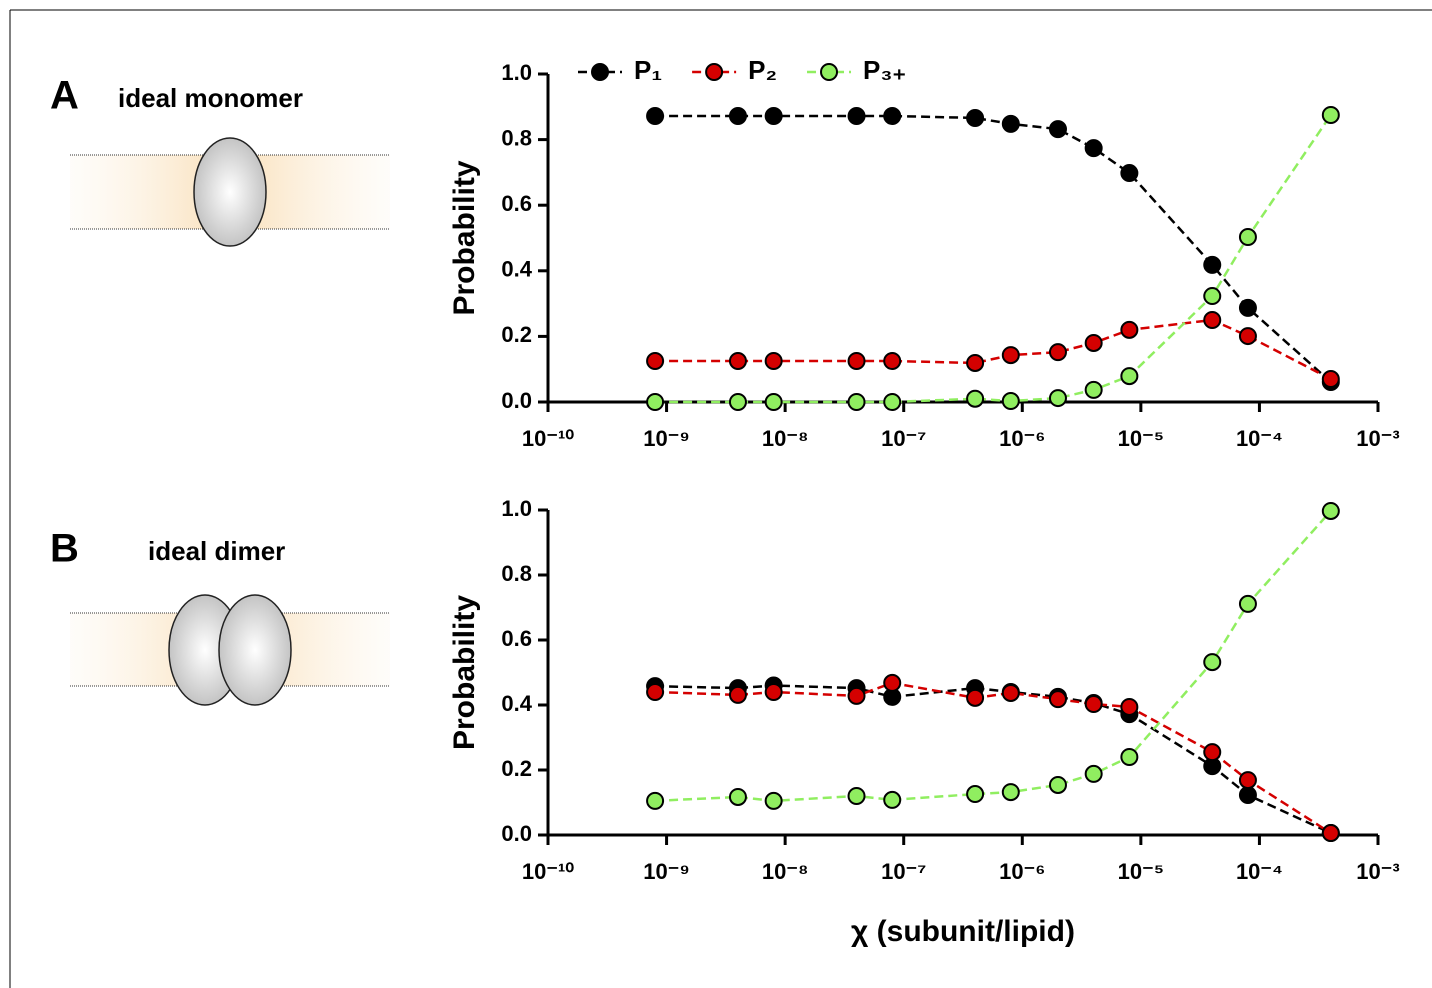 This screenshot has height=988, width=1432. What do you see at coordinates (548, 871) in the screenshot?
I see `x-tick-label: 10⁻¹⁰` at bounding box center [548, 871].